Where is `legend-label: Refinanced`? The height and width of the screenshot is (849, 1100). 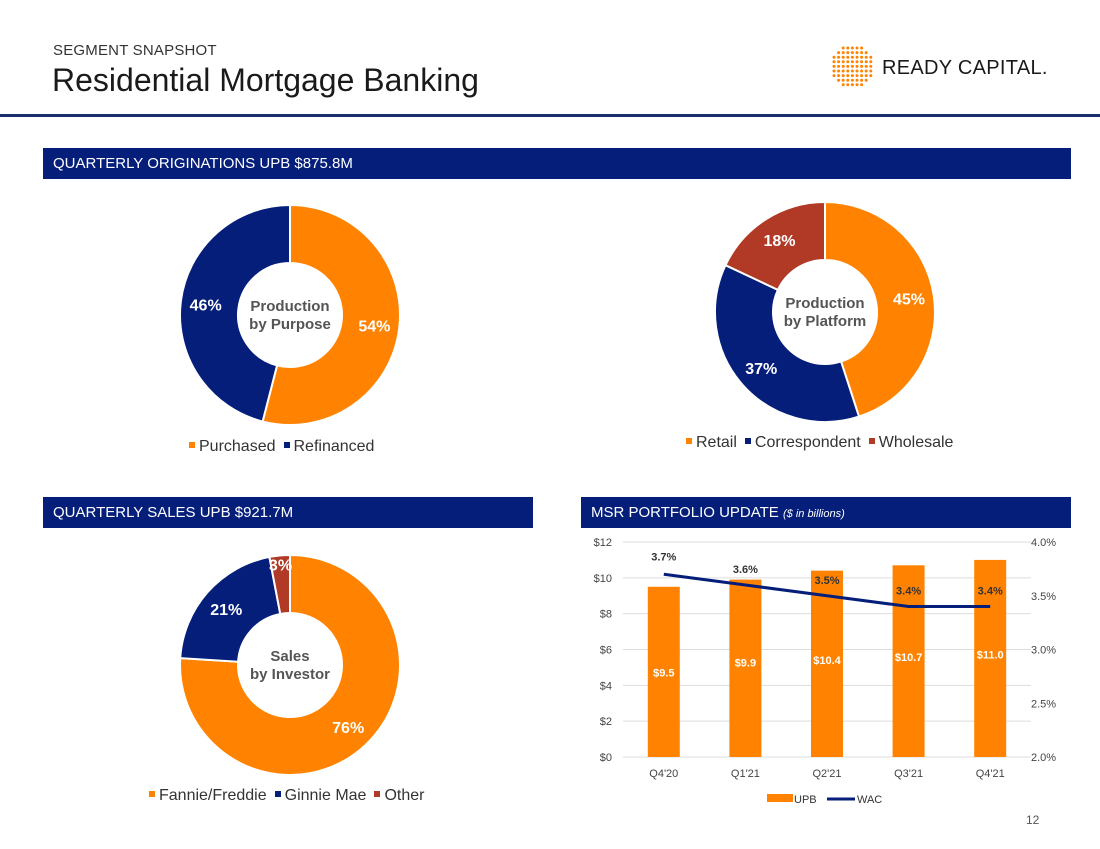 legend-label: Refinanced is located at coordinates (334, 446).